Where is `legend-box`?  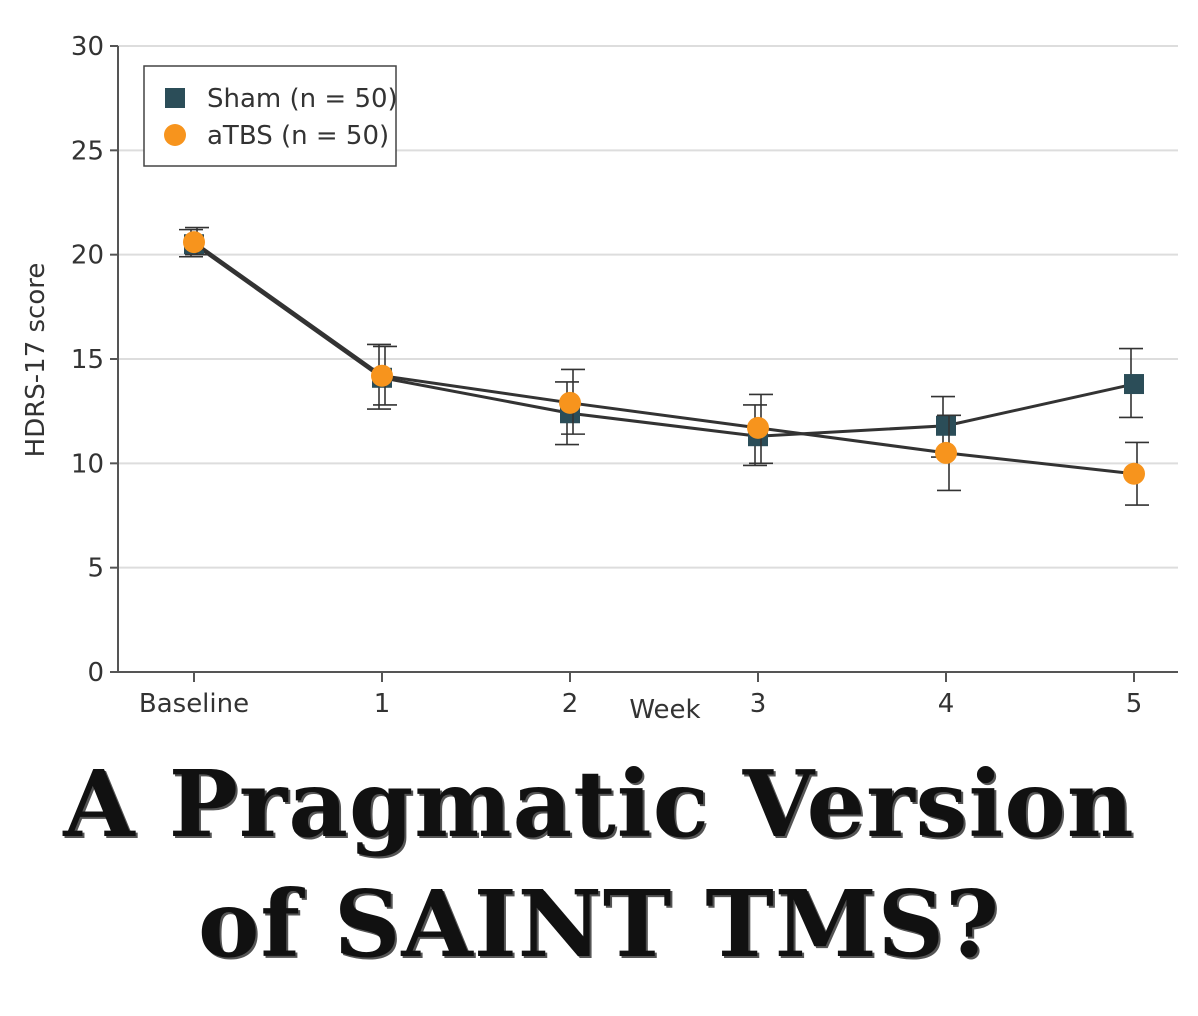 legend-box is located at coordinates (270, 116).